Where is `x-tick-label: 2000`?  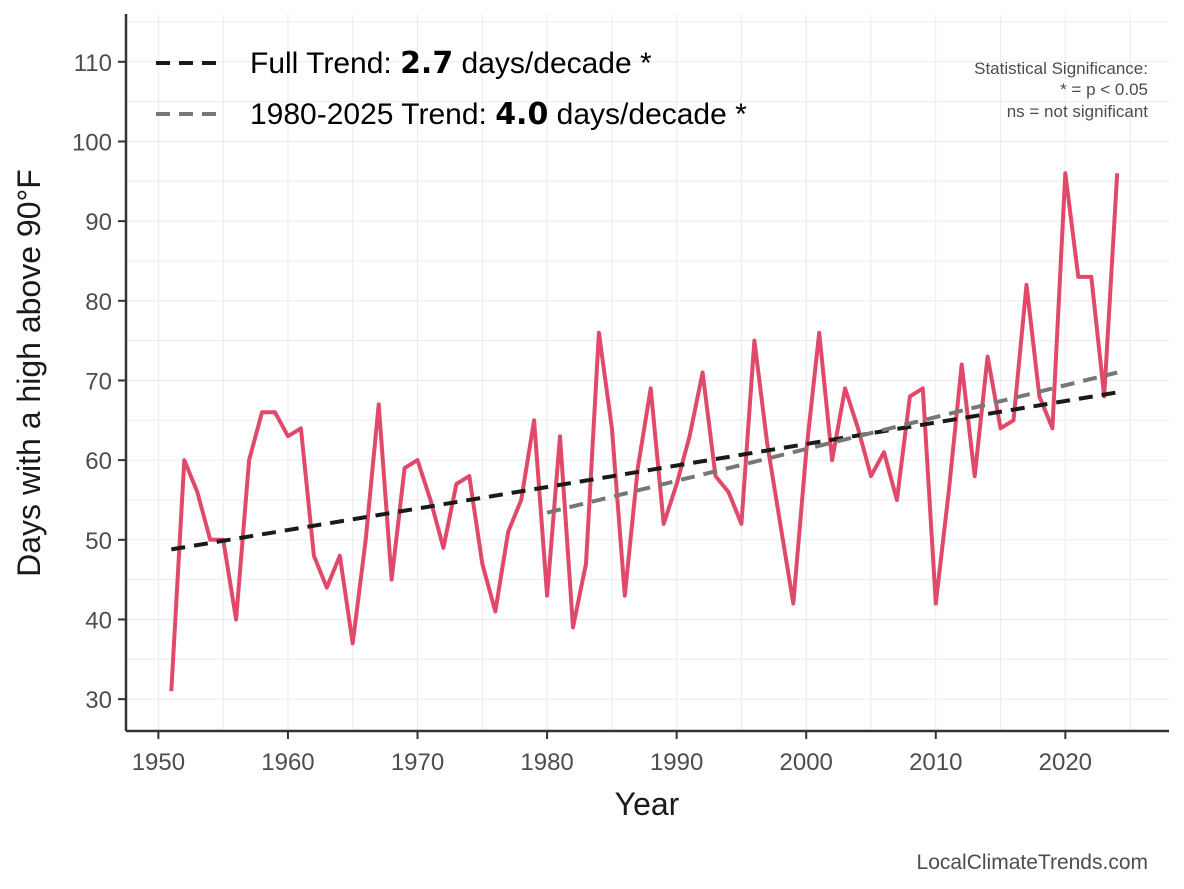
x-tick-label: 2000 is located at coordinates (806, 762).